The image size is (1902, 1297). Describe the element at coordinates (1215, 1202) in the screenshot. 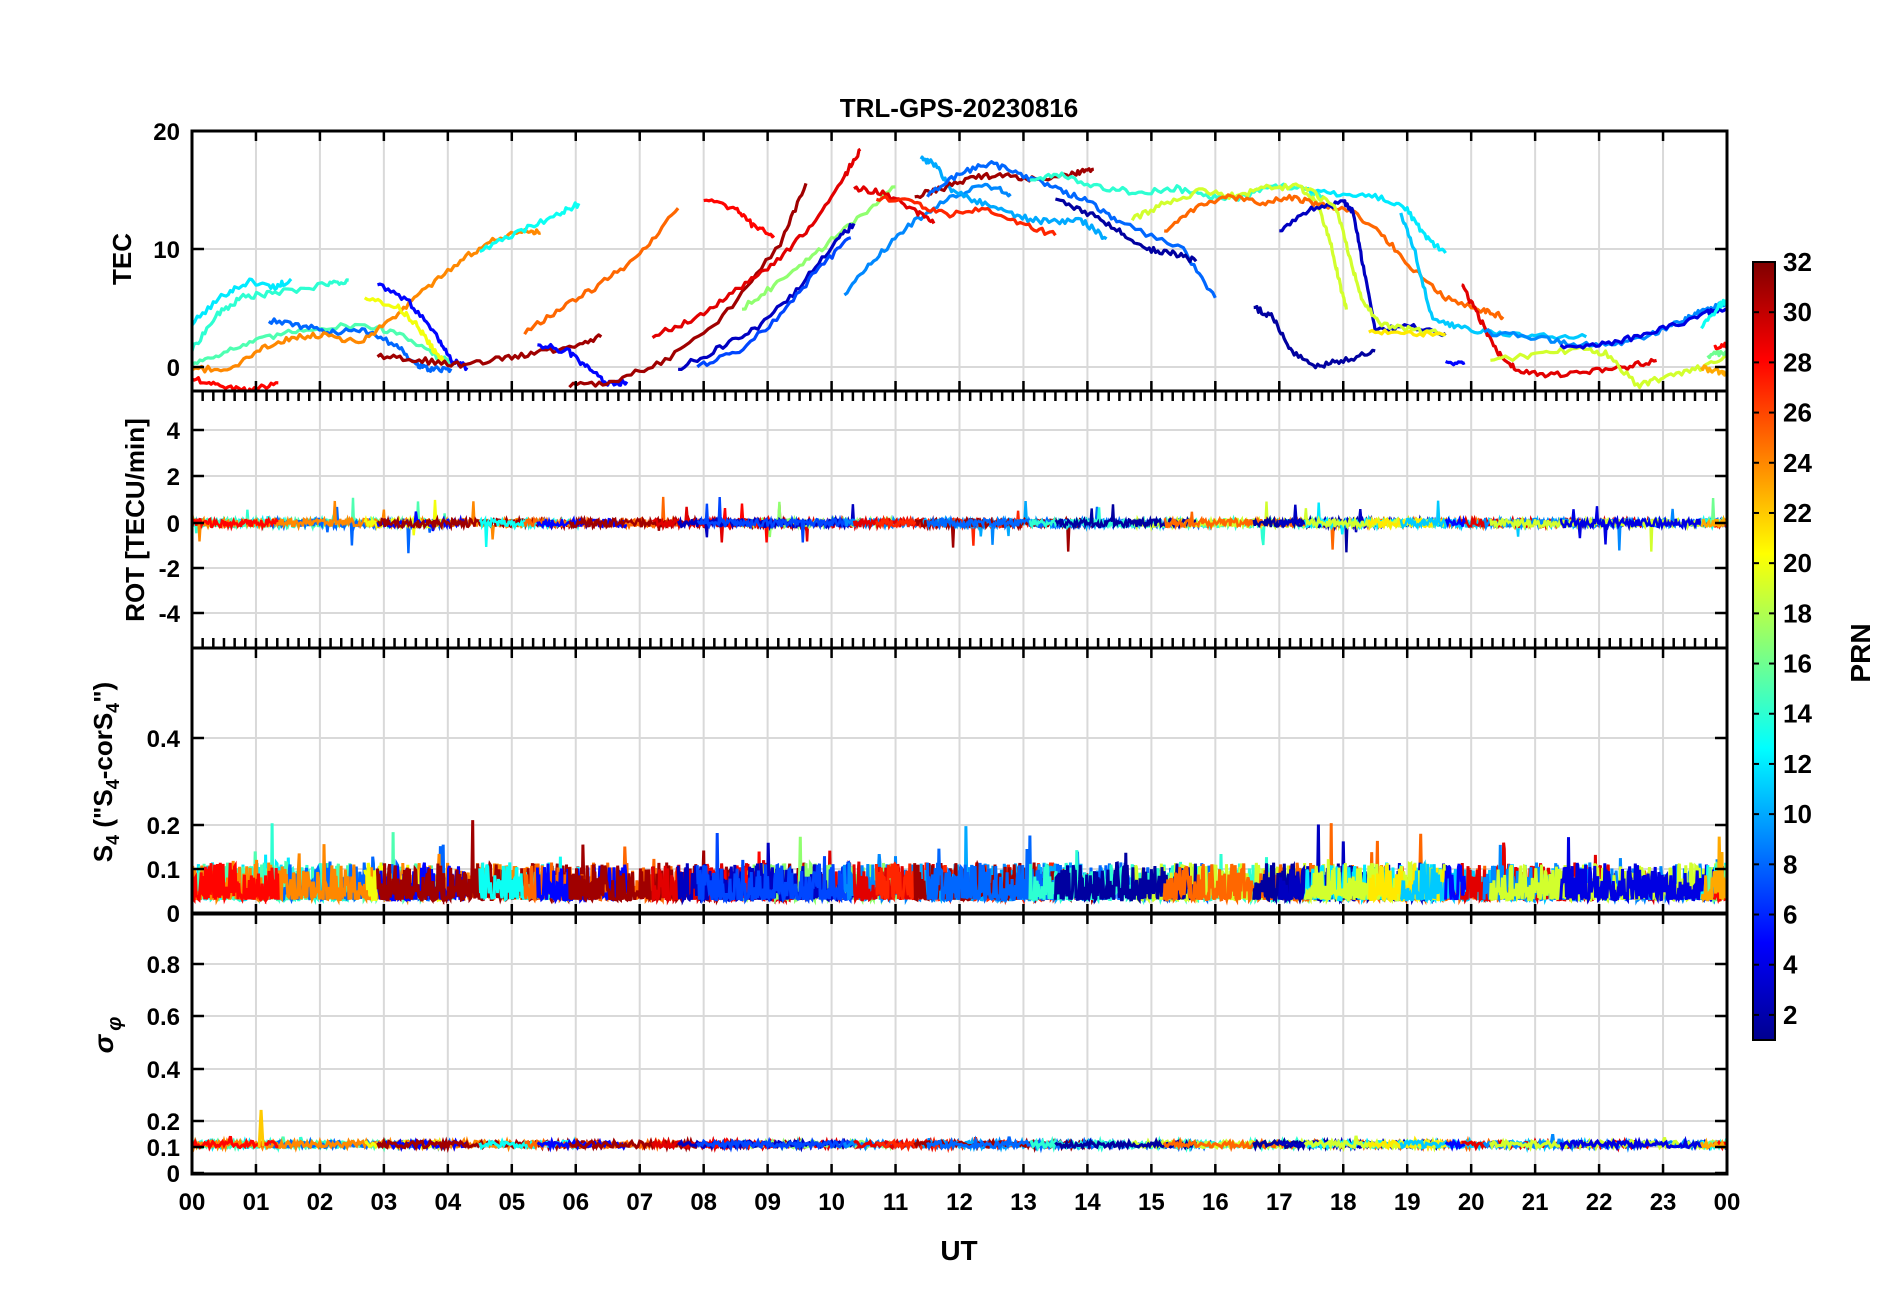

I see `xtick-label: 16` at that location.